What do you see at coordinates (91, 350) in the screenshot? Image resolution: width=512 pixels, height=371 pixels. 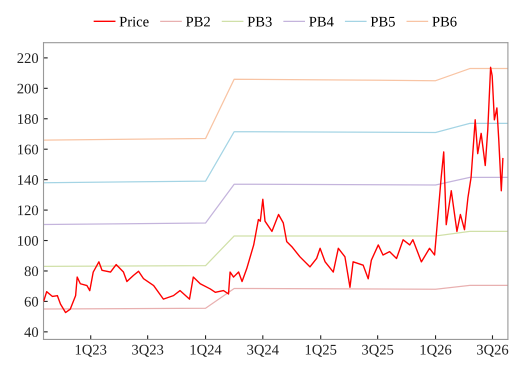 I see `x-tick-label: 1Q23` at bounding box center [91, 350].